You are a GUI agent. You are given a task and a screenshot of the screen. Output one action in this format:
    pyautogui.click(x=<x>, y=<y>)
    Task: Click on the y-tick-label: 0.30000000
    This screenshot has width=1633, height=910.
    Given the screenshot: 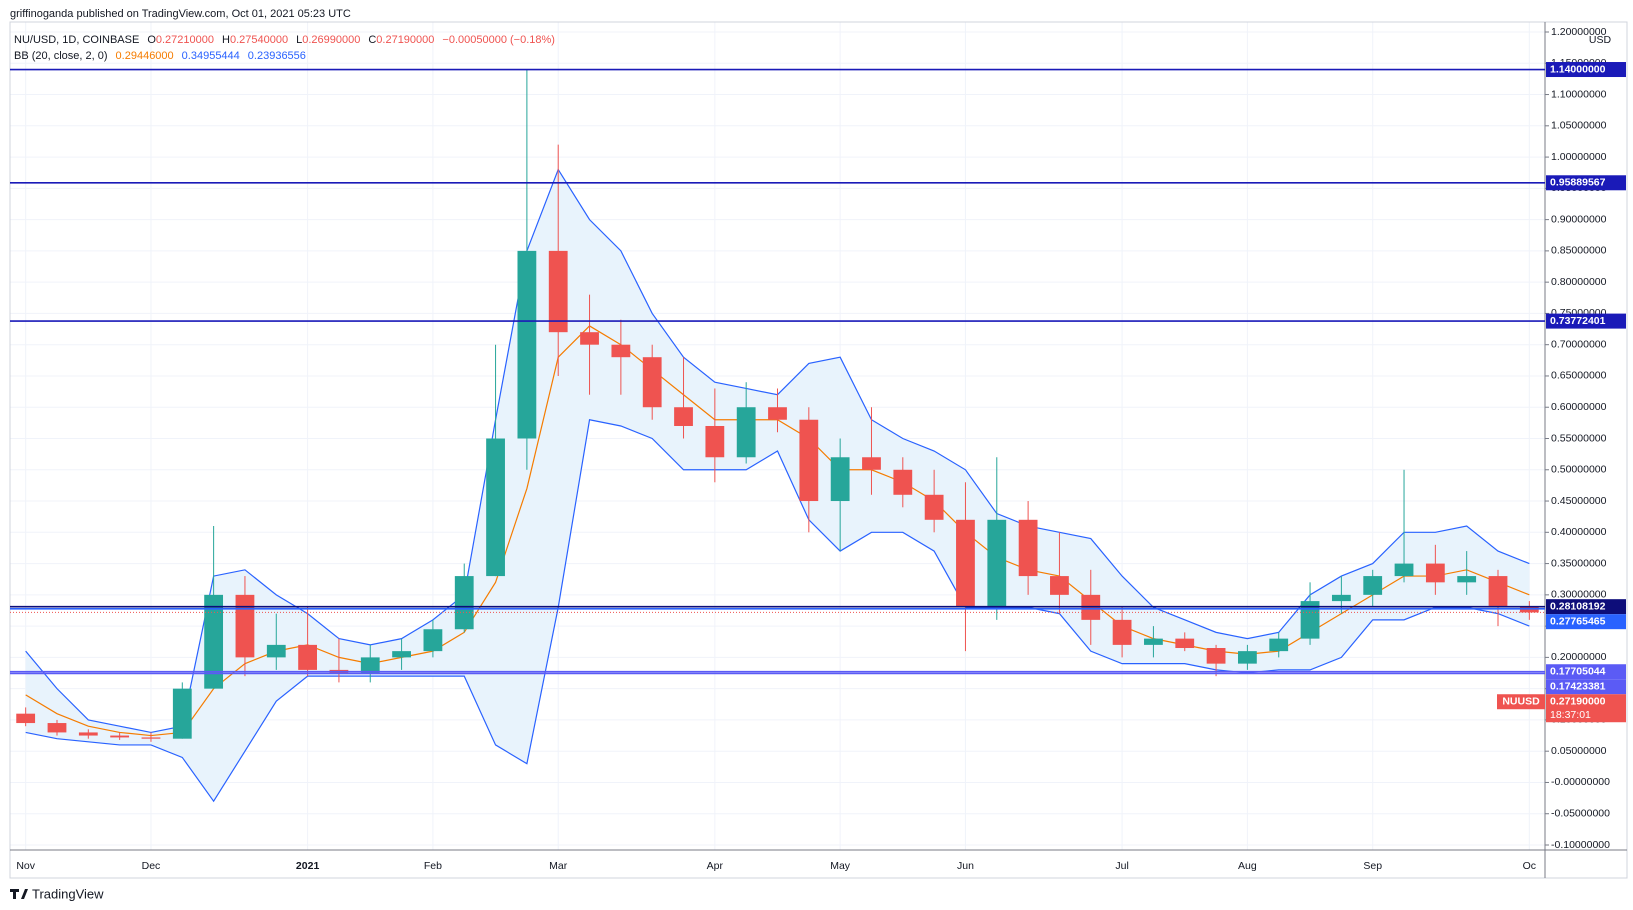 What is the action you would take?
    pyautogui.click(x=1579, y=595)
    